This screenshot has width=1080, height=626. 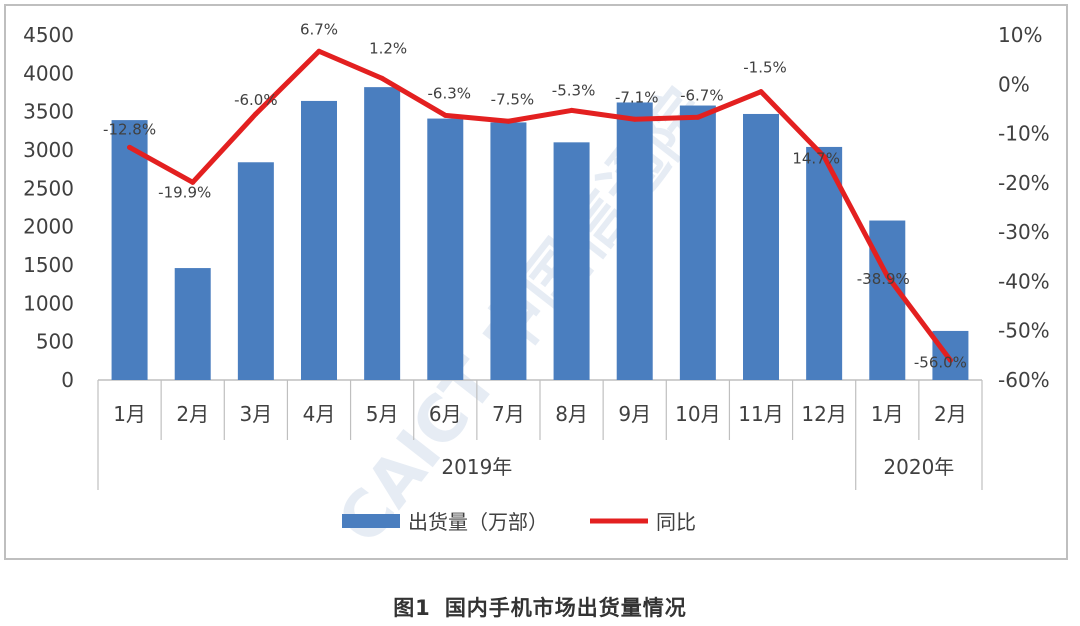 I want to click on line-data-label: -12.8%, so click(x=129, y=129).